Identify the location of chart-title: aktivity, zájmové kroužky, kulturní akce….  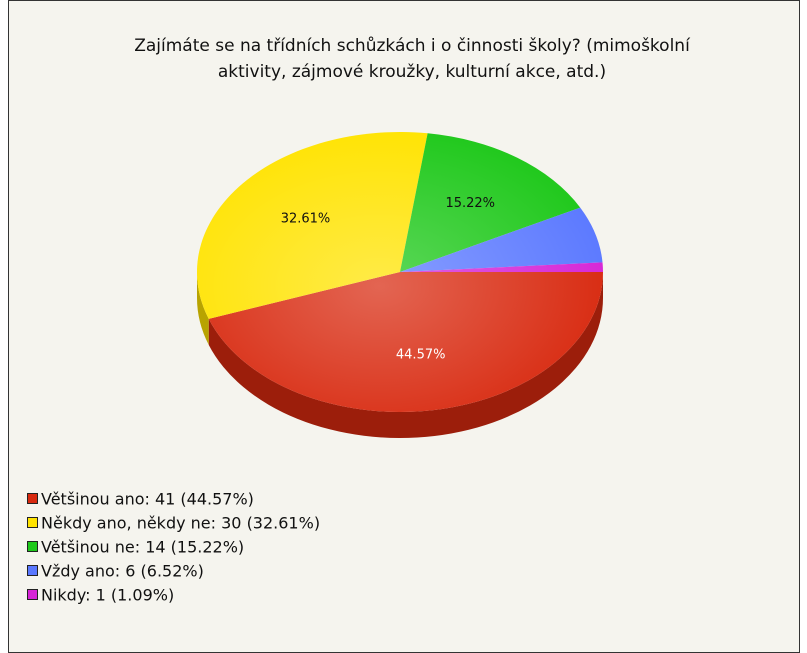
(412, 72).